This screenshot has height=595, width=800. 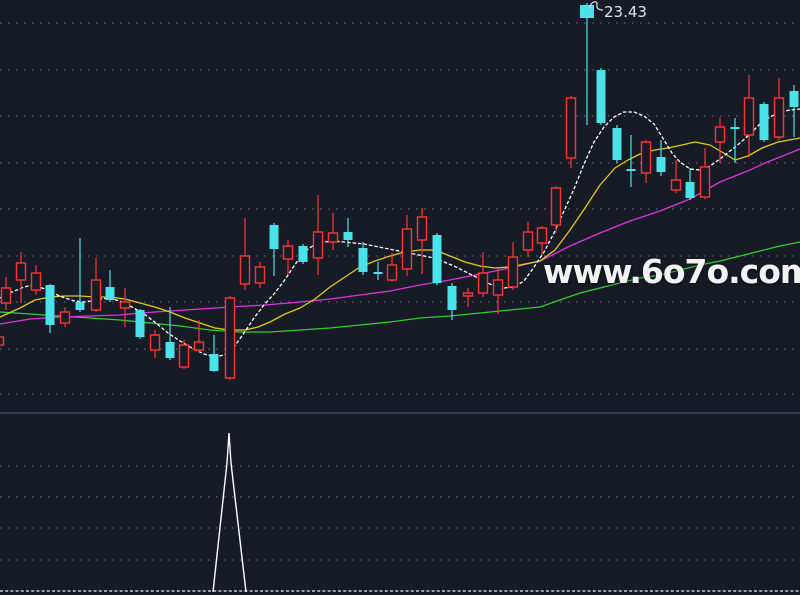 I want to click on watermark: www.6o7o.com, so click(x=671, y=271).